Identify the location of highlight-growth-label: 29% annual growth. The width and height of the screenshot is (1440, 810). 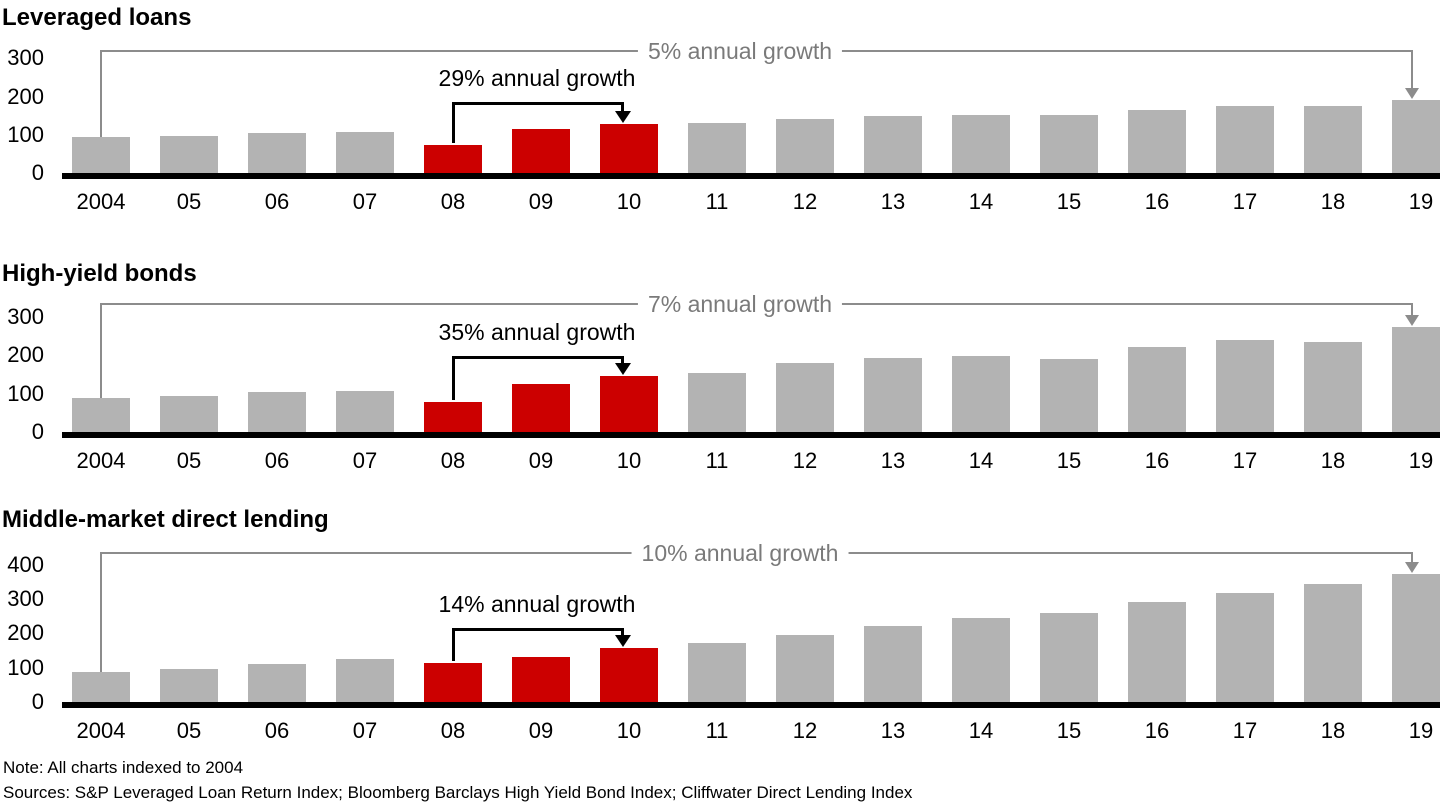
(537, 78).